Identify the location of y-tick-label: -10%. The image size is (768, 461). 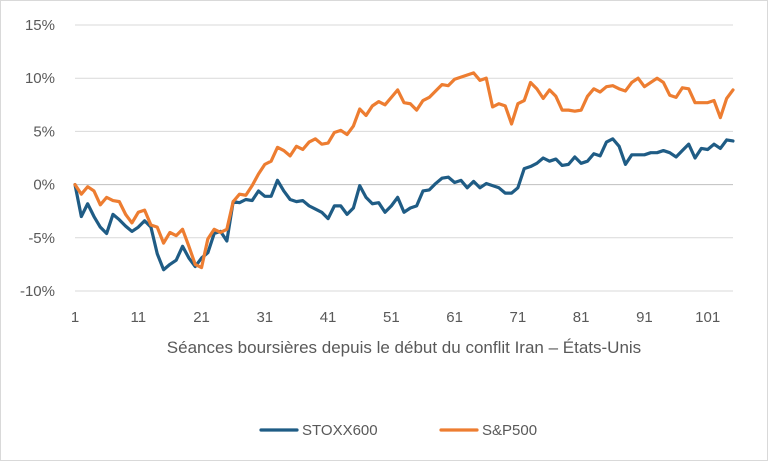
(37, 291).